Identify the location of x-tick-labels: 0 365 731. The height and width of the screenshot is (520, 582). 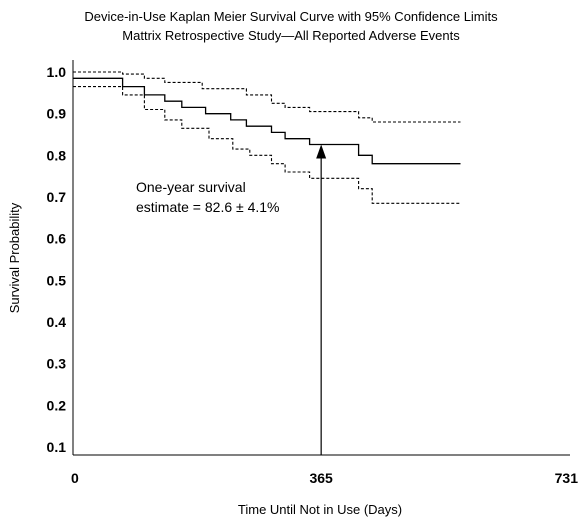
(324, 478).